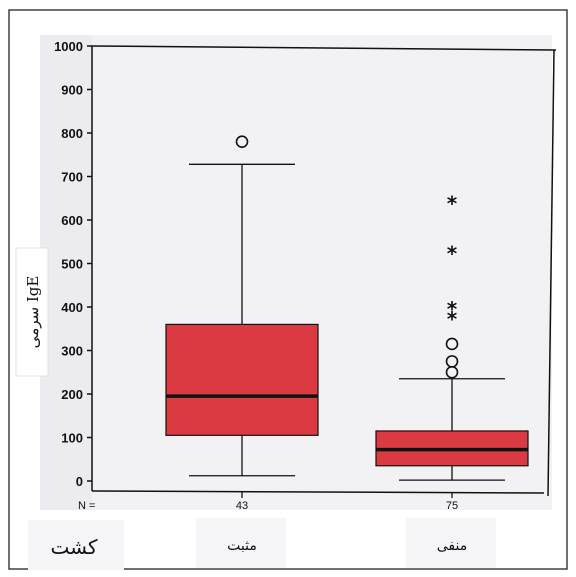 The width and height of the screenshot is (576, 577). Describe the element at coordinates (72, 220) in the screenshot. I see `y-tick-label: 600` at that location.